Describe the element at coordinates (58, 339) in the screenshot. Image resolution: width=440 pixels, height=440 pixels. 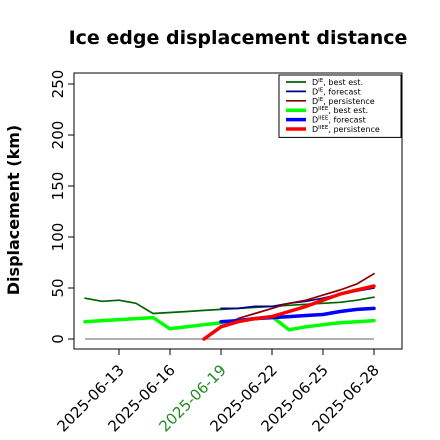
I see `y-tick-label: 0` at that location.